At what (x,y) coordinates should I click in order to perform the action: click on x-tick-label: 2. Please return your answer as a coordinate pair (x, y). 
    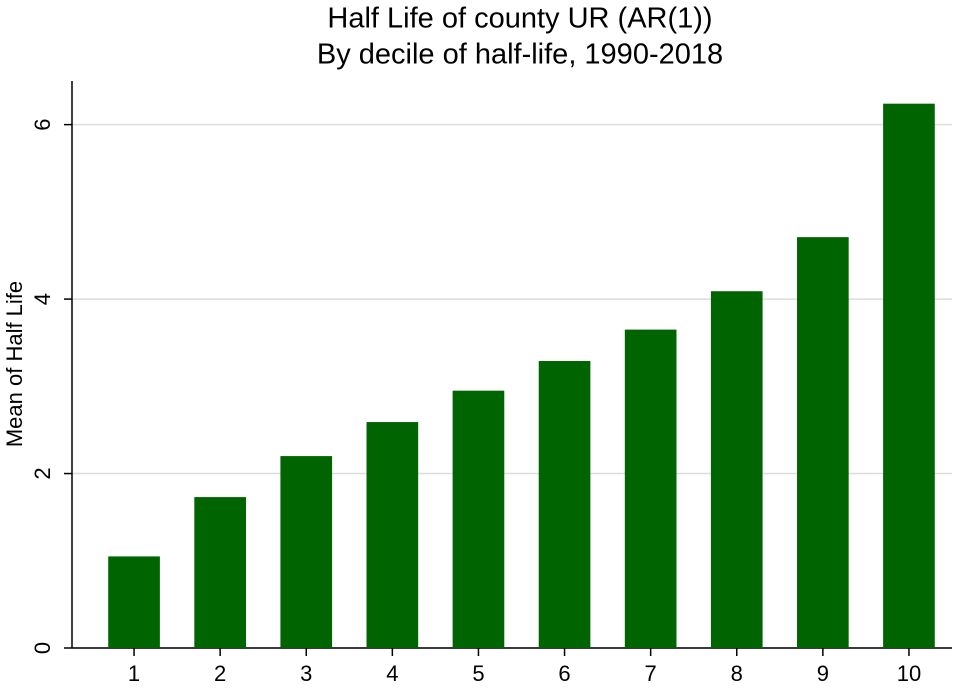
    Looking at the image, I should click on (220, 673).